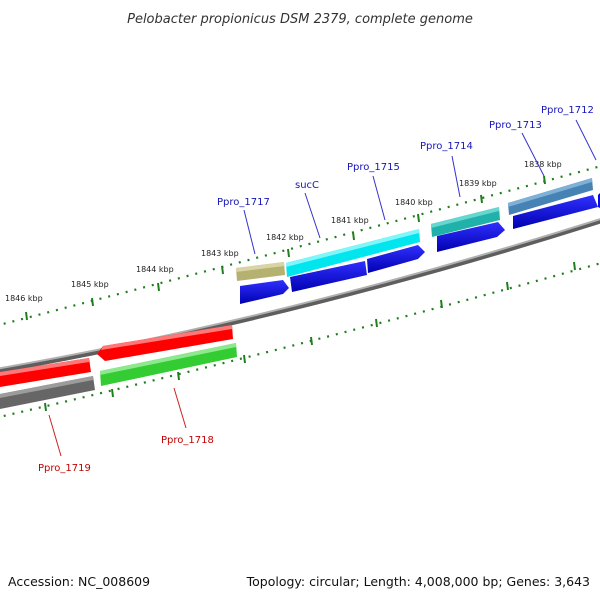 The height and width of the screenshot is (600, 600). What do you see at coordinates (465, 217) in the screenshot?
I see `gene-ppro-1714-highlight` at bounding box center [465, 217].